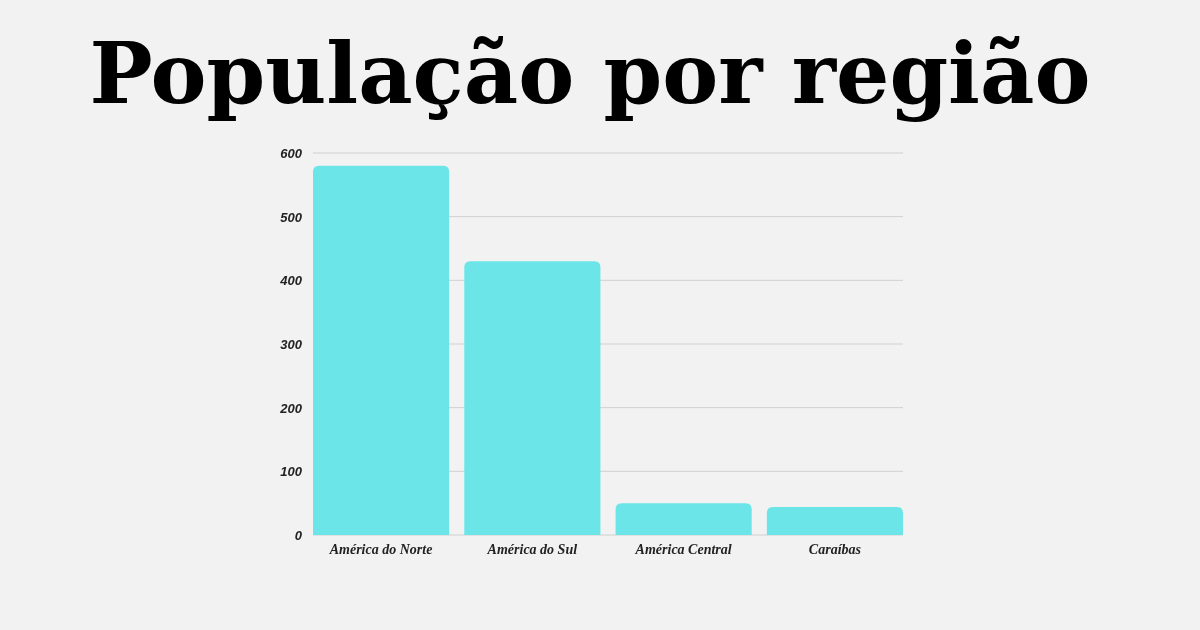  Describe the element at coordinates (291, 472) in the screenshot. I see `y-tick-label: 100` at that location.